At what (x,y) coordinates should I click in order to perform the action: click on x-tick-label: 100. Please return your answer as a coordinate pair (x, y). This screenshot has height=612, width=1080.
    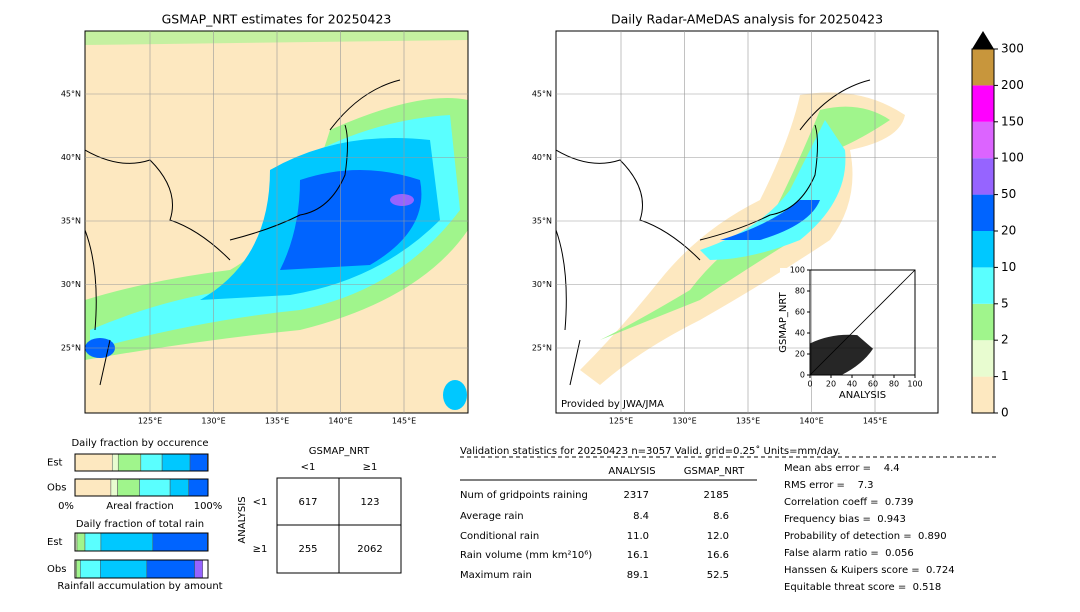
    Looking at the image, I should click on (914, 384).